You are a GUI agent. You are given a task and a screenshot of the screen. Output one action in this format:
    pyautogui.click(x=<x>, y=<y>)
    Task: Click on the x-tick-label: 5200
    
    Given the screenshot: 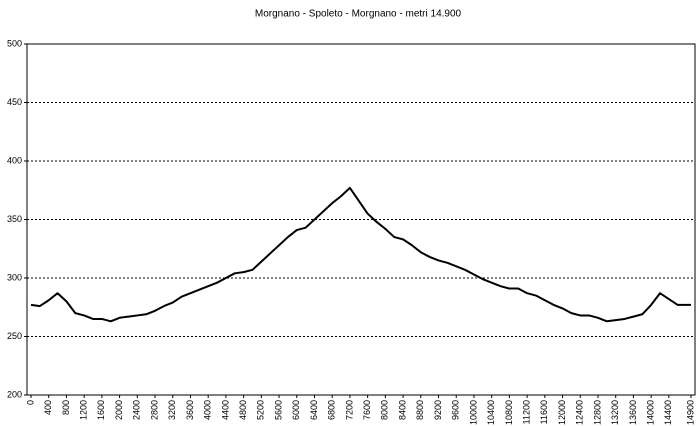 What is the action you would take?
    pyautogui.click(x=261, y=410)
    